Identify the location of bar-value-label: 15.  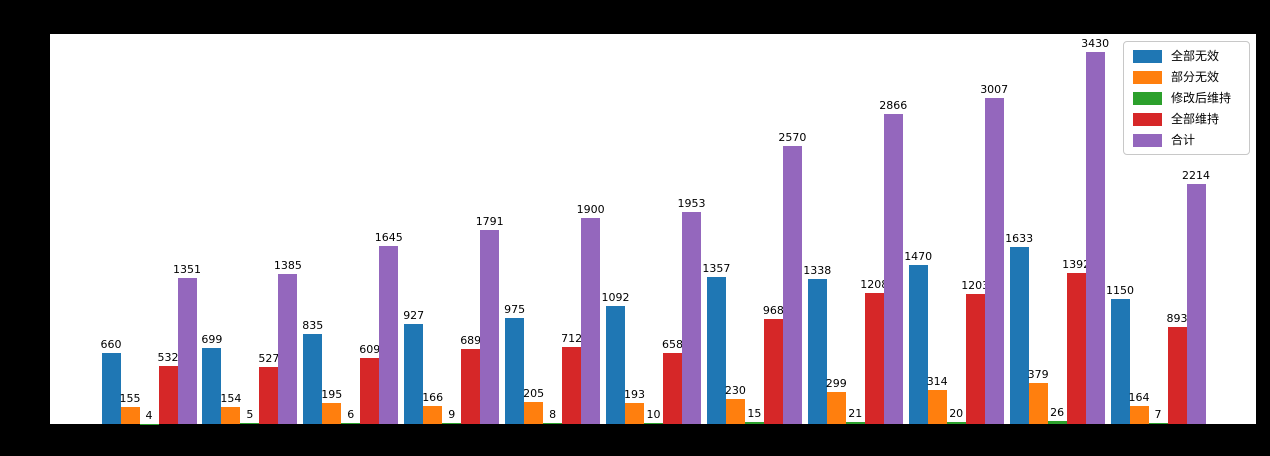
(754, 414).